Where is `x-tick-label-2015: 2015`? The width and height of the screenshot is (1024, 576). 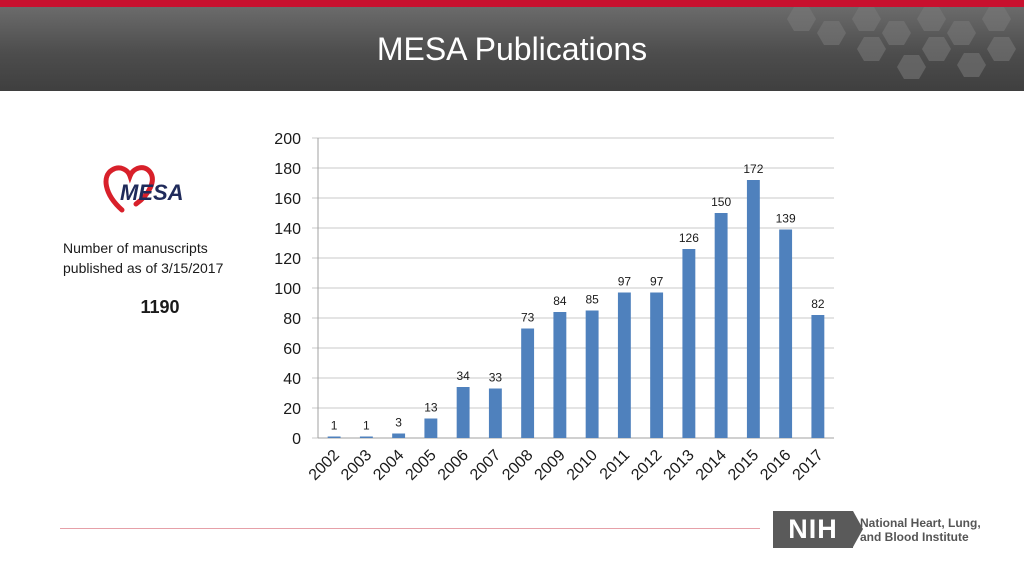
x-tick-label-2015: 2015 is located at coordinates (743, 465).